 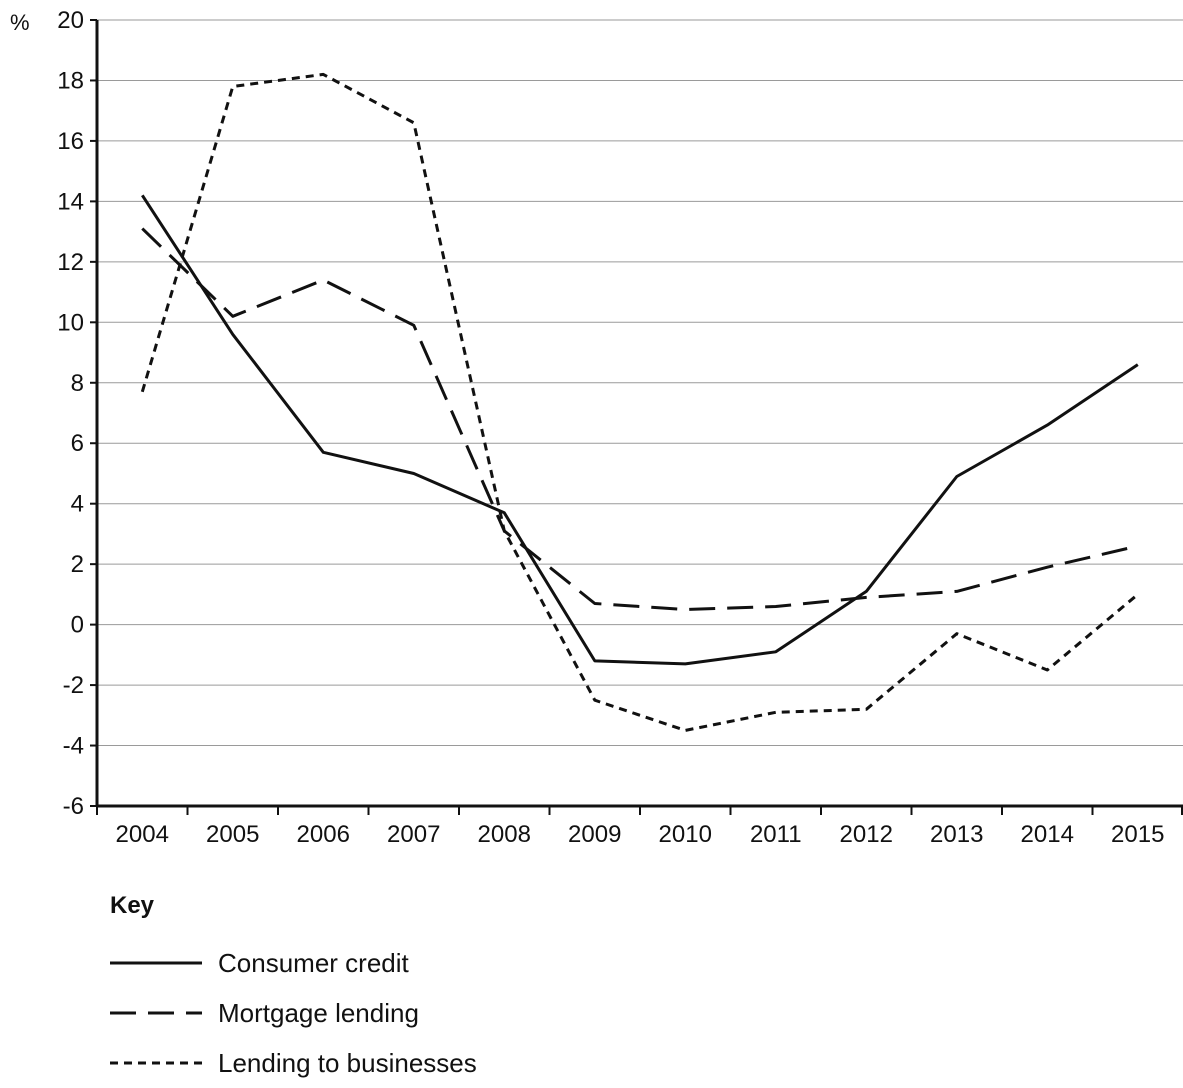 What do you see at coordinates (142, 834) in the screenshot?
I see `x-tick-label: 2004` at bounding box center [142, 834].